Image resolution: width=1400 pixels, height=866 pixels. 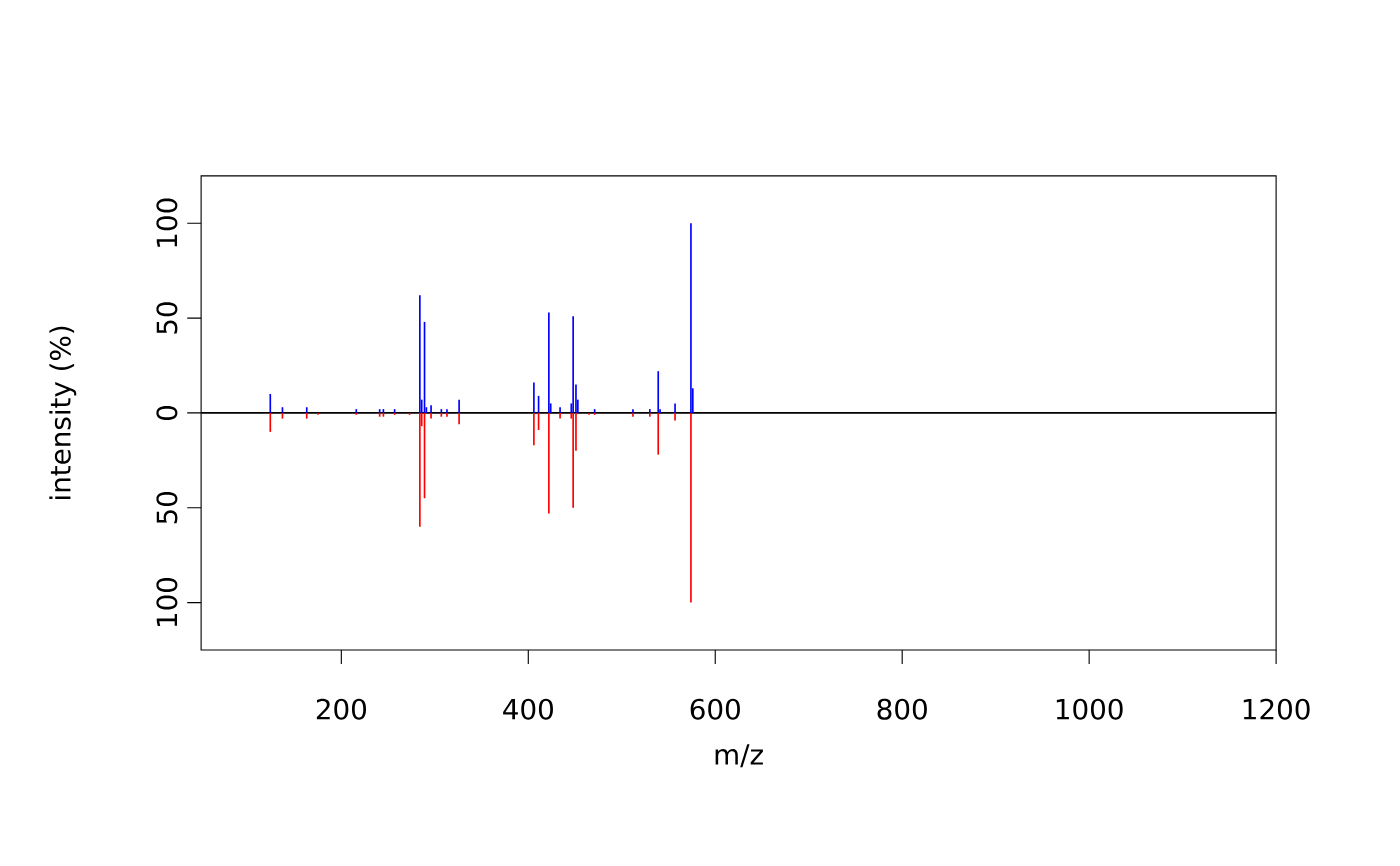 What do you see at coordinates (63, 412) in the screenshot?
I see `y-axis-title: intensity (%)` at bounding box center [63, 412].